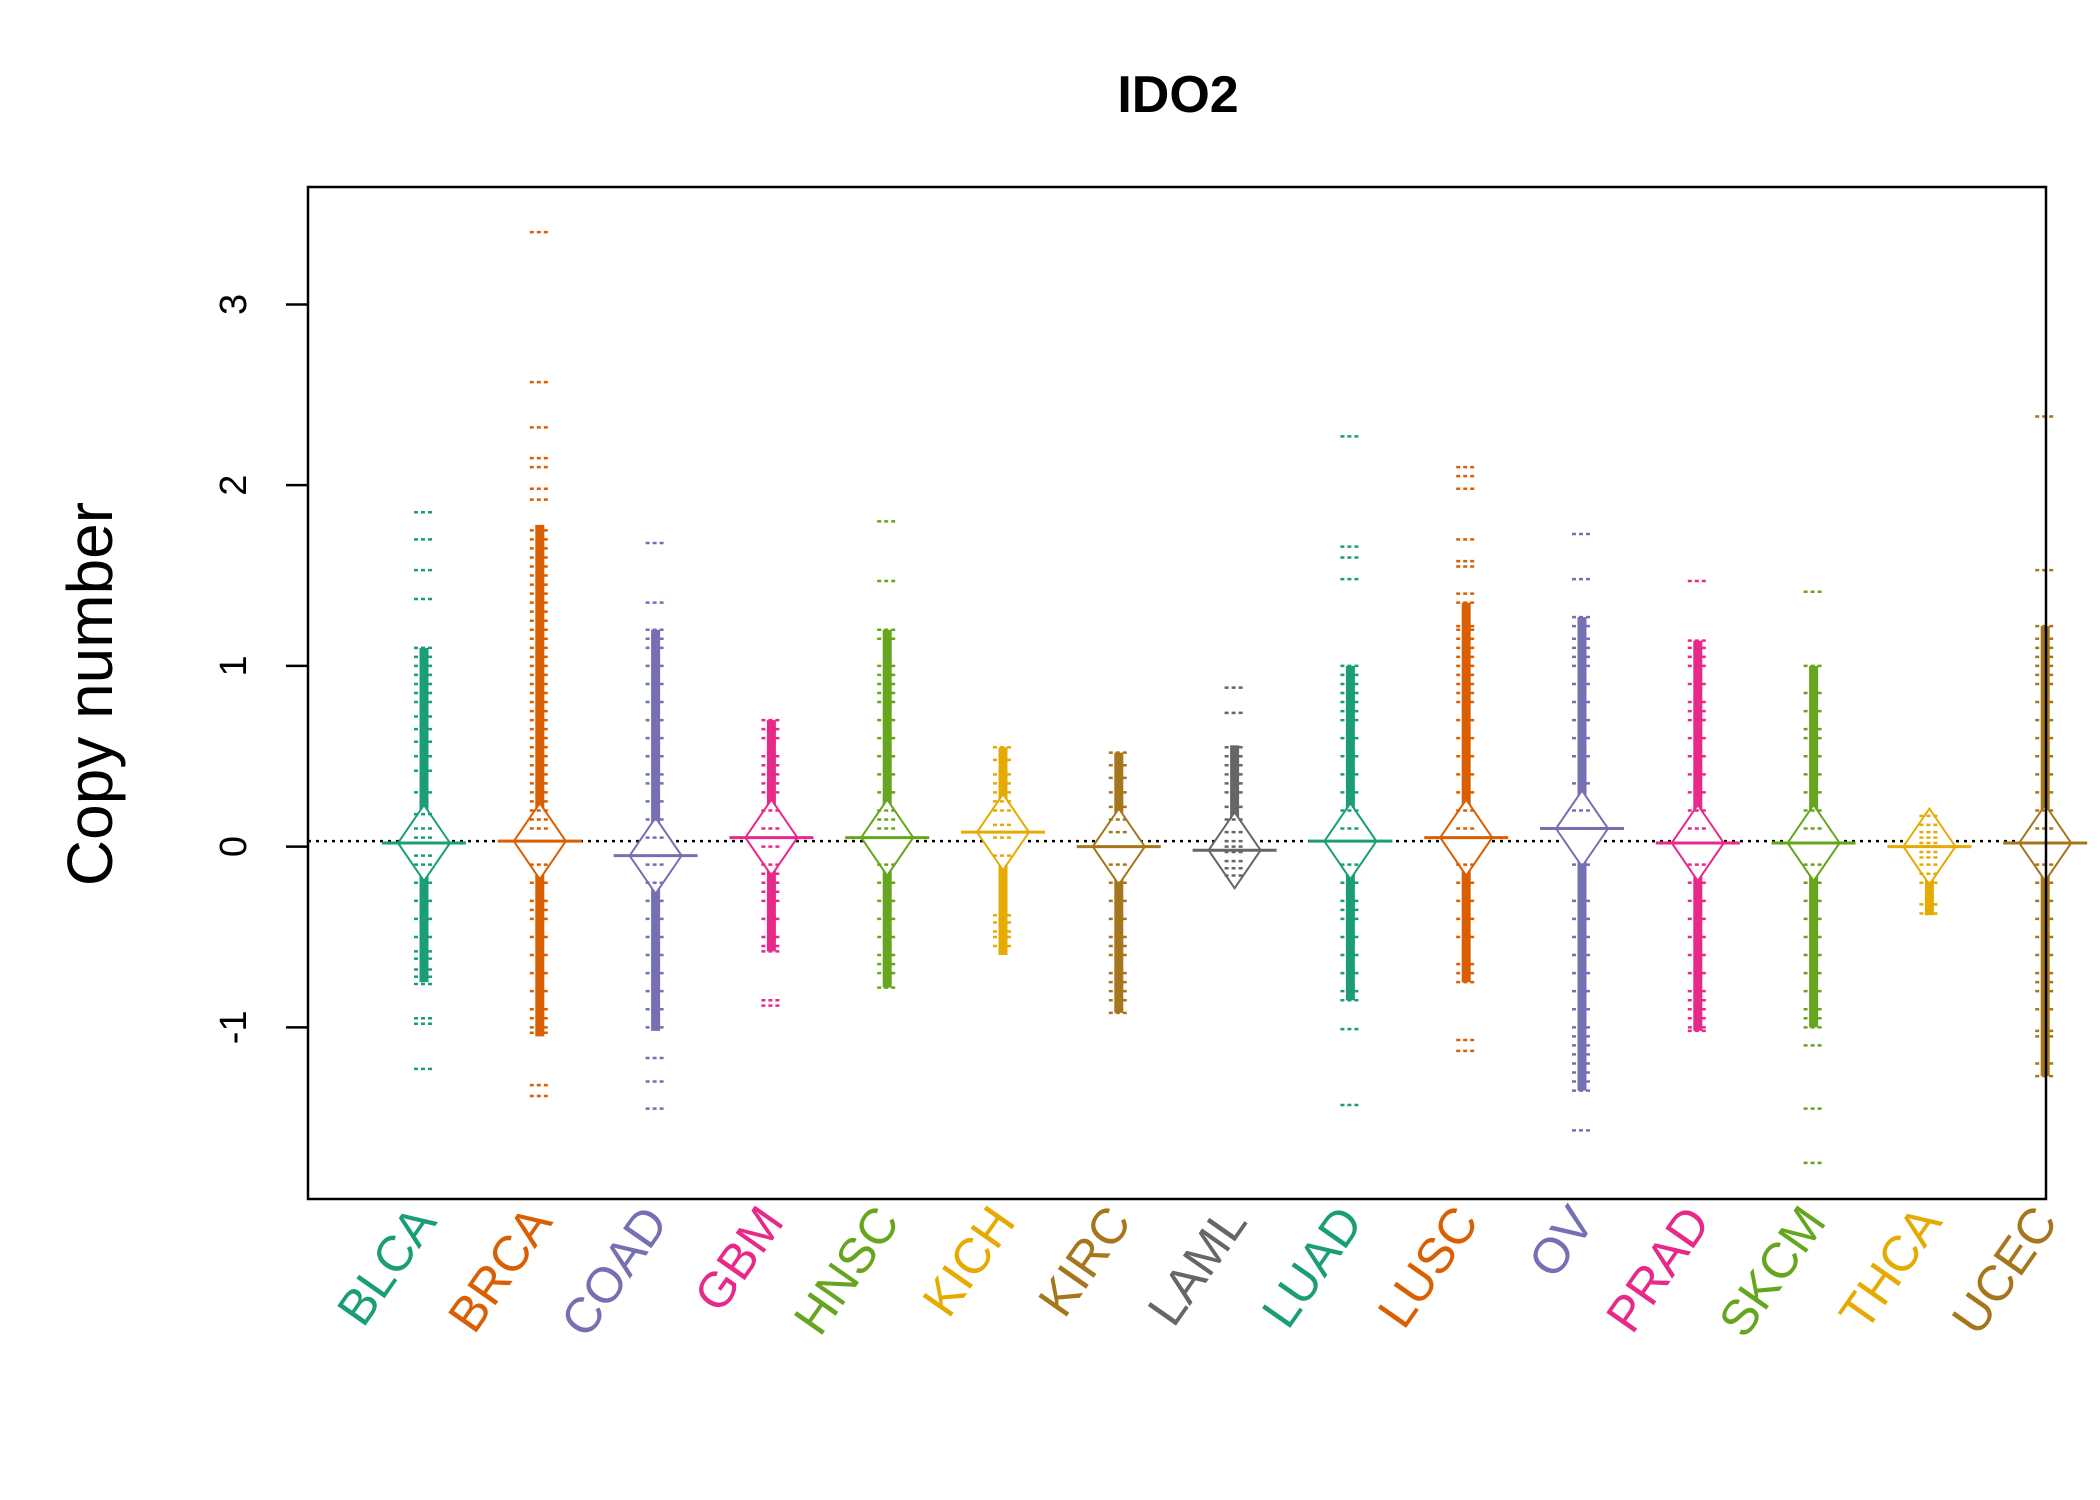 This screenshot has height=1500, width=2100. I want to click on x-tick-label-lusc: LUSC, so click(1428, 1266).